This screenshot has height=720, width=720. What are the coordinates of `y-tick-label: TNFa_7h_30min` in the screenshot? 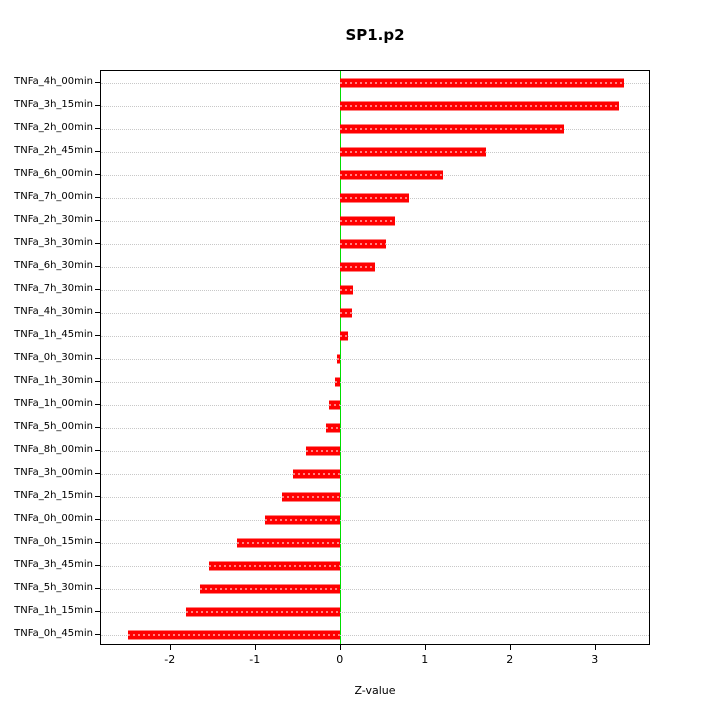 It's located at (53, 288).